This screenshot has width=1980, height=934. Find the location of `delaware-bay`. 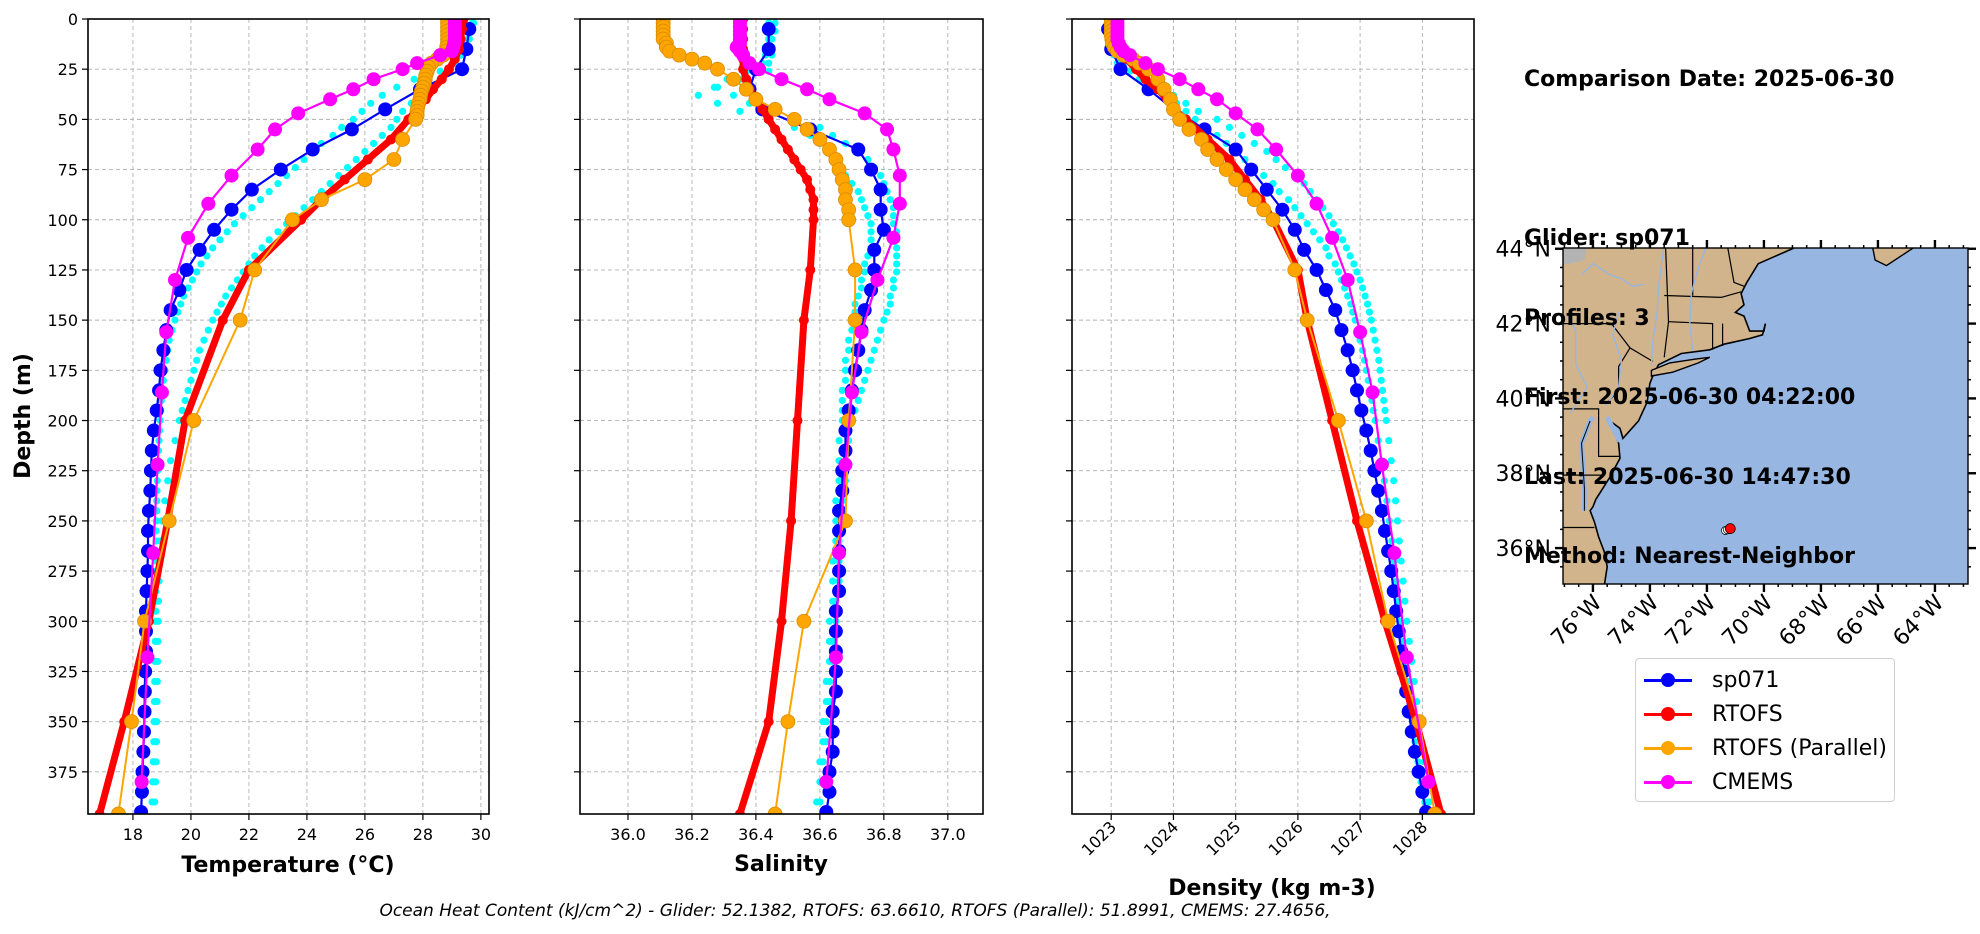

delaware-bay is located at coordinates (1613, 429).